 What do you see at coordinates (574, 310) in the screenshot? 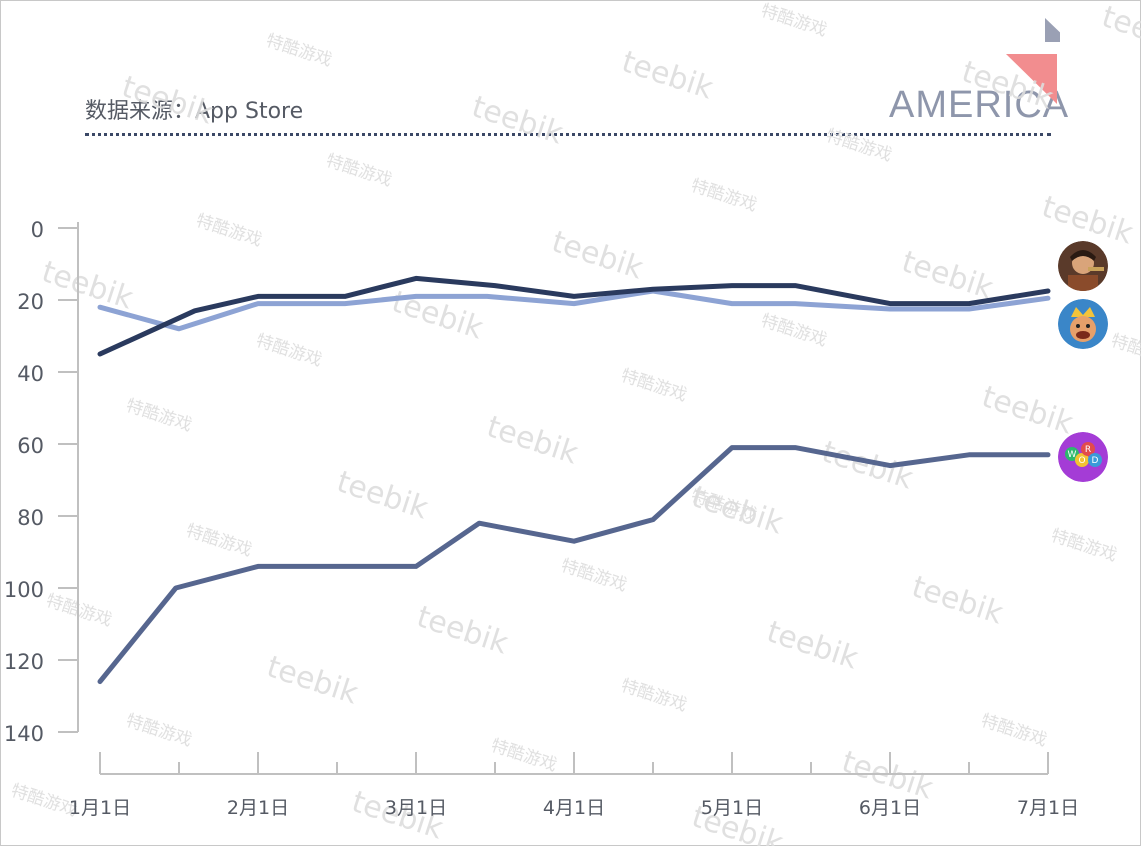
I see `series-line-game-light` at bounding box center [574, 310].